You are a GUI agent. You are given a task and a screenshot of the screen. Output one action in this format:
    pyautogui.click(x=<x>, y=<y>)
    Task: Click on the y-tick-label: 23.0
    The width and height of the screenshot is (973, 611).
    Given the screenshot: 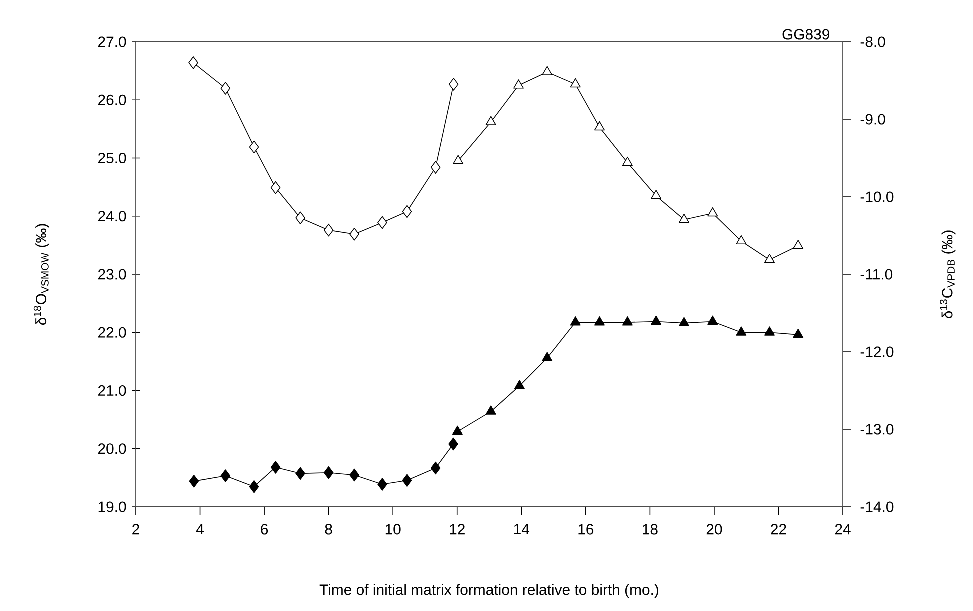 What is the action you would take?
    pyautogui.click(x=112, y=274)
    